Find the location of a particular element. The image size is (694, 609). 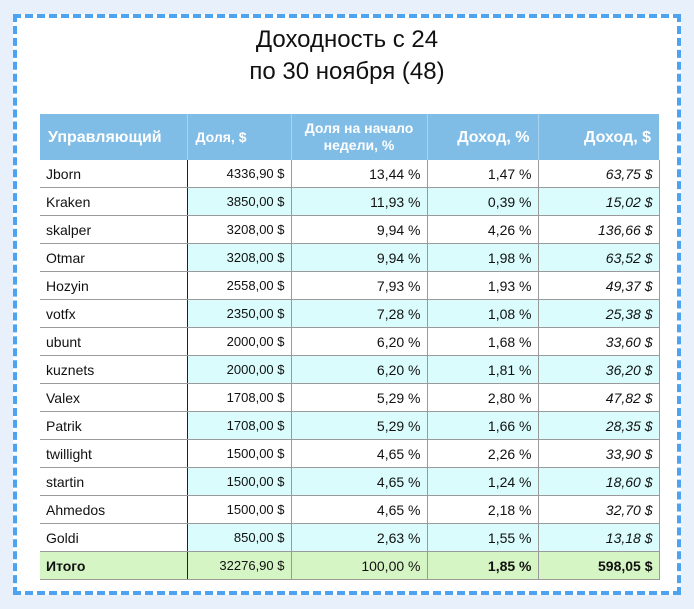

table-row: Goldi 850,00 $2,63 % 1,55 % 13,18 $ is located at coordinates (350, 537).